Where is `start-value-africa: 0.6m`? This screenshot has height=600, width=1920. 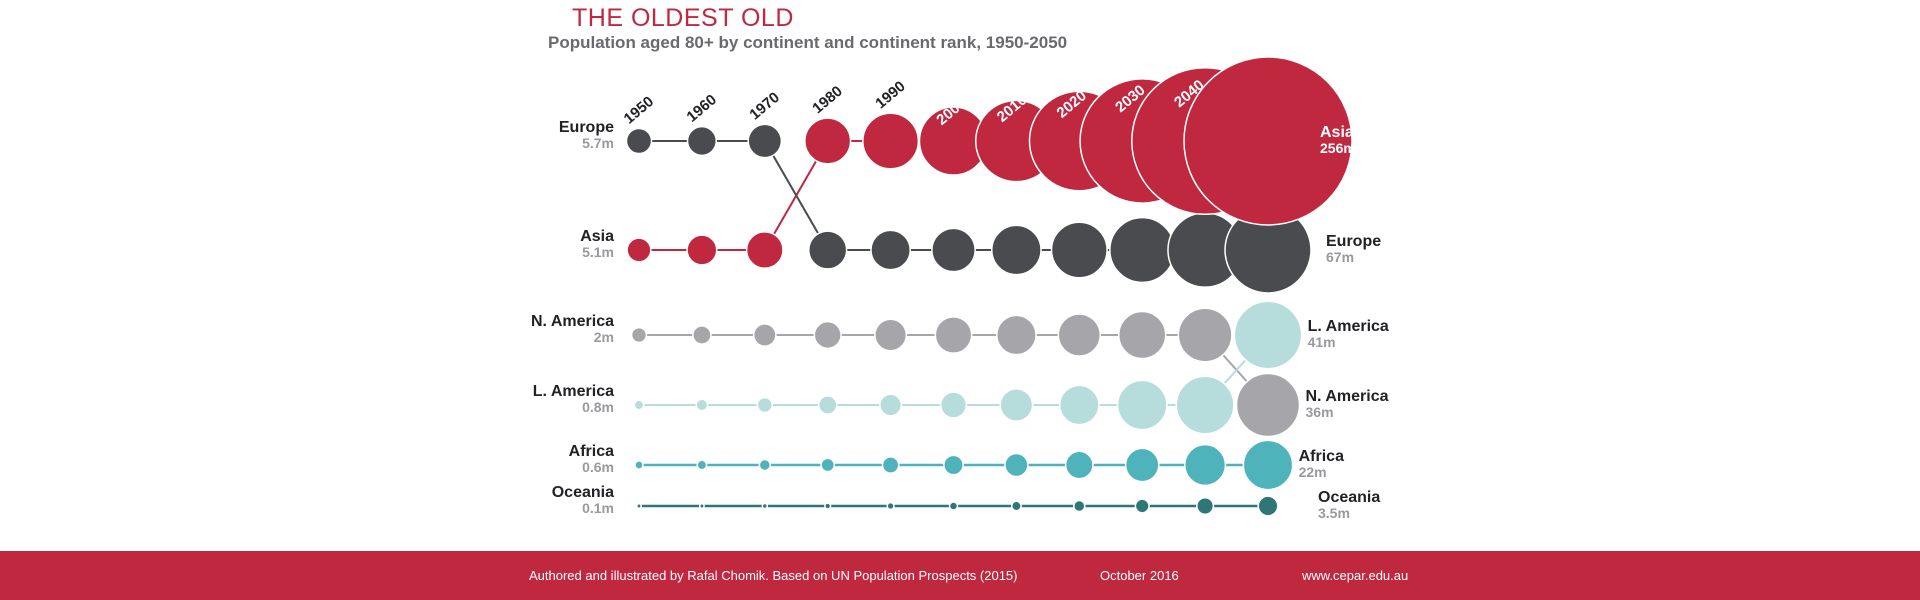 start-value-africa: 0.6m is located at coordinates (598, 467).